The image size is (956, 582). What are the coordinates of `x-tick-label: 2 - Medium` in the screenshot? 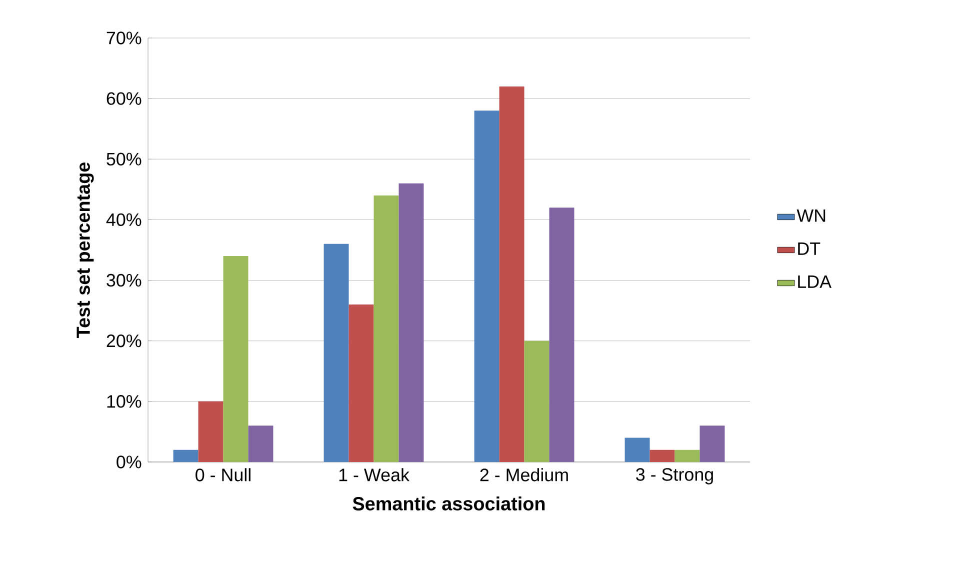 It's located at (524, 475).